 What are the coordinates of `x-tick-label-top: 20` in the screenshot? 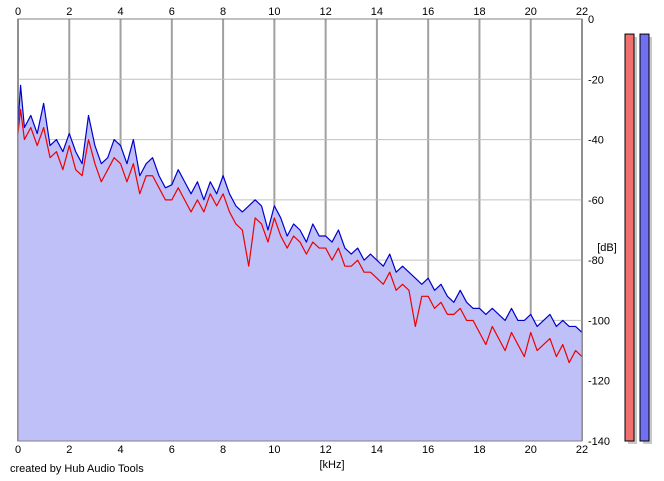 It's located at (531, 12).